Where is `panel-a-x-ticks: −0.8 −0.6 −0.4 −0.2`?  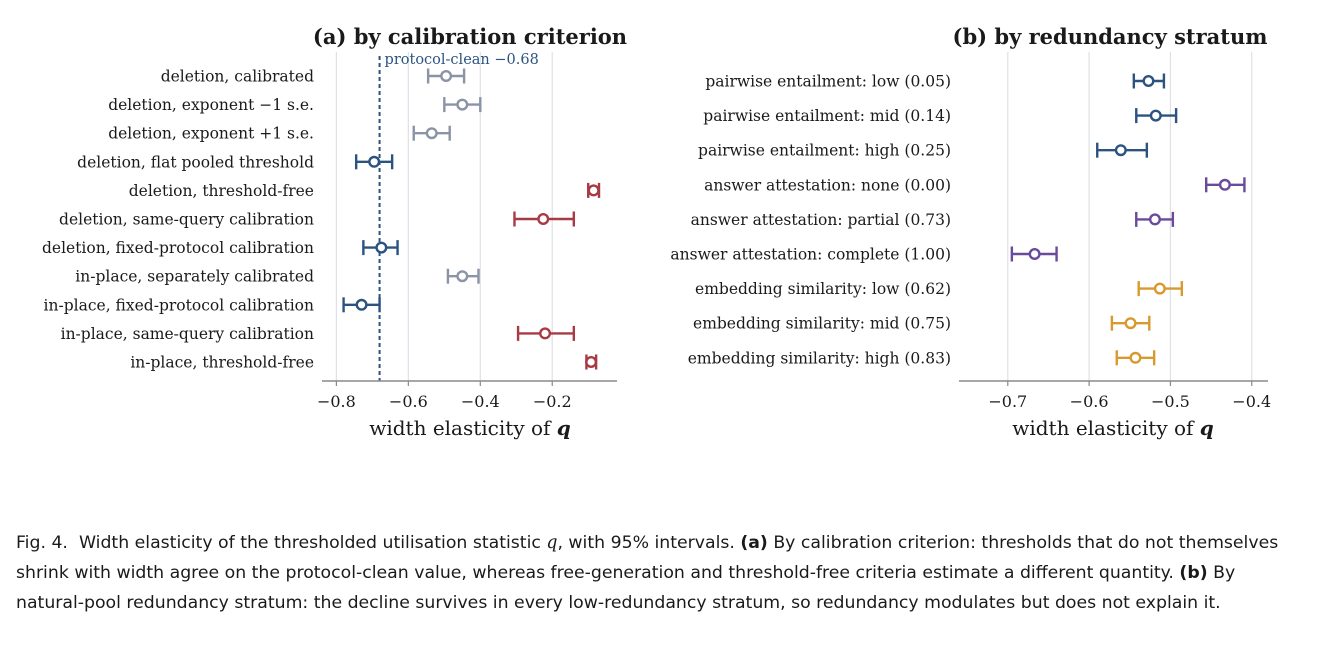 panel-a-x-ticks: −0.8 −0.6 −0.4 −0.2 is located at coordinates (444, 396).